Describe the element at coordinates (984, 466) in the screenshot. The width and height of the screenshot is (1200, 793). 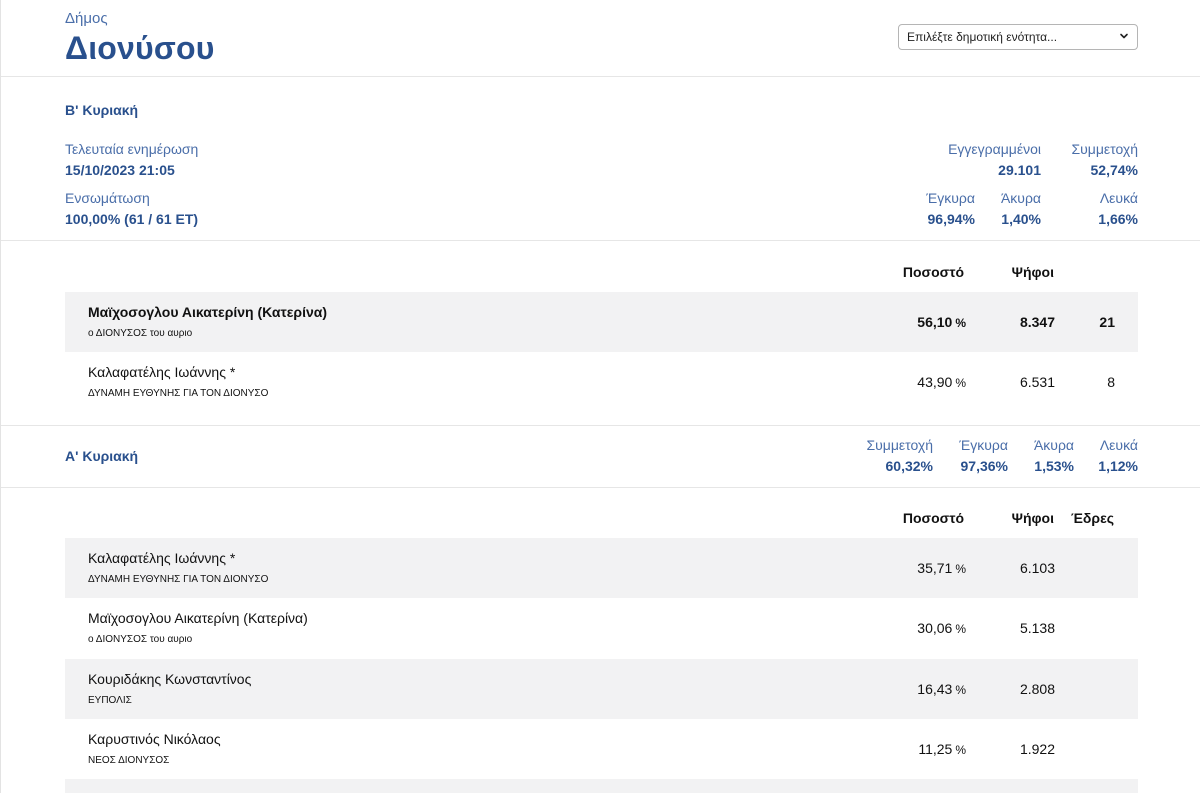
I see `round-a-valid-value: 97,36%` at that location.